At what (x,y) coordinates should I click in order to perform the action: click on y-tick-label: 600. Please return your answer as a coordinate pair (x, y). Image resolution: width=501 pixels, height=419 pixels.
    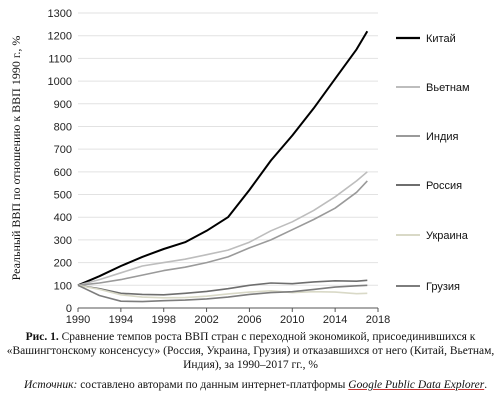
    Looking at the image, I should click on (63, 173).